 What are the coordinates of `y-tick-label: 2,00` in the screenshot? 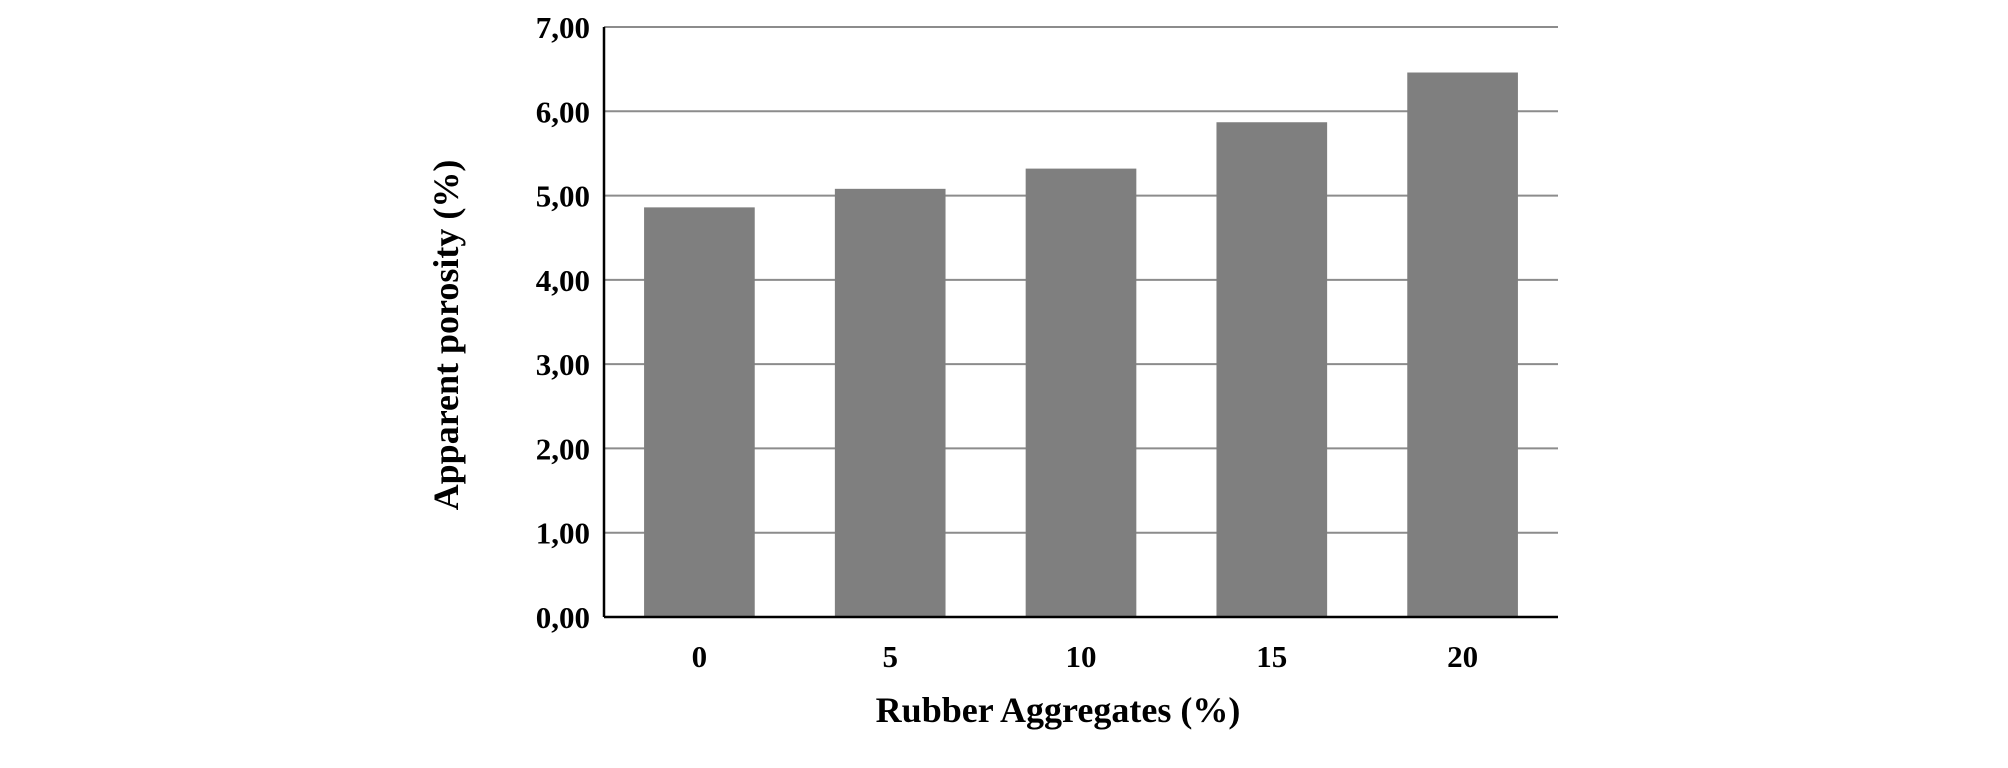 It's located at (563, 448).